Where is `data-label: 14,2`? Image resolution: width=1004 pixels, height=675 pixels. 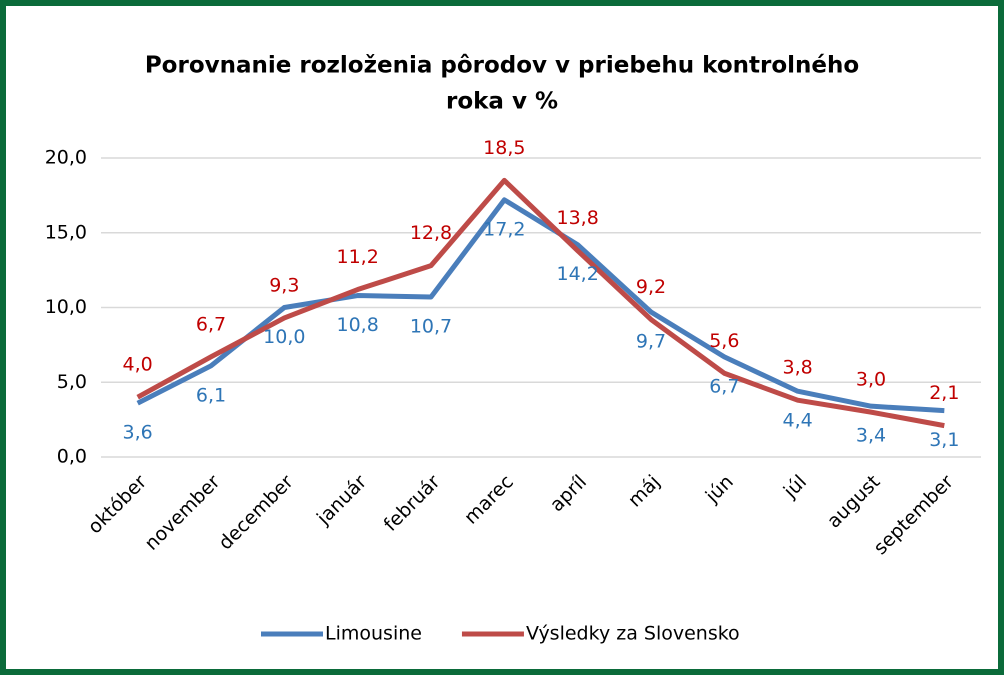
data-label: 14,2 is located at coordinates (578, 274).